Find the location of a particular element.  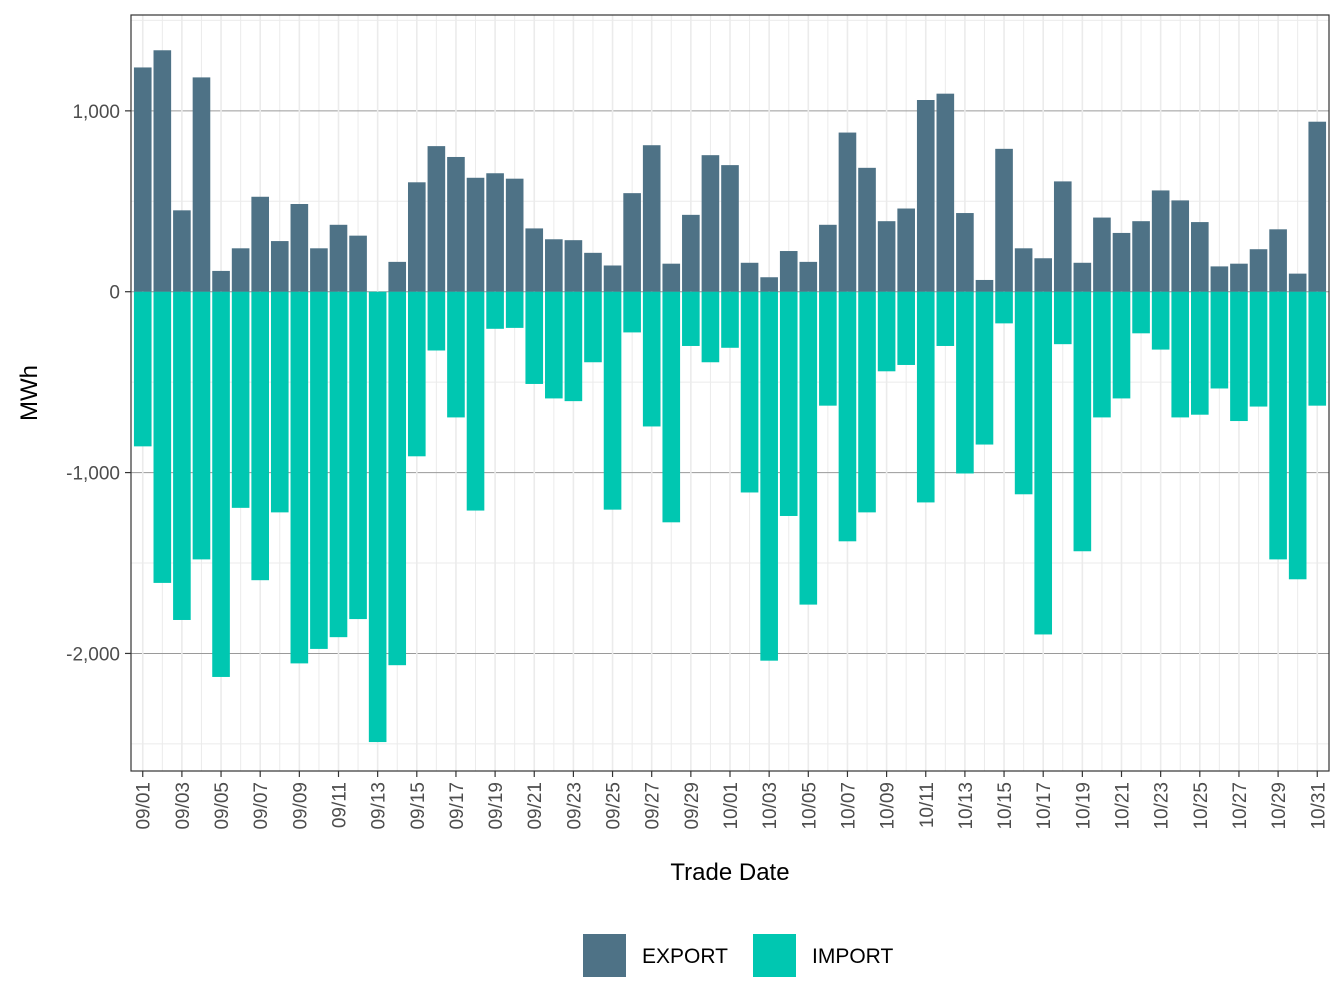

x-tick-label: 10/07 is located at coordinates (848, 806).